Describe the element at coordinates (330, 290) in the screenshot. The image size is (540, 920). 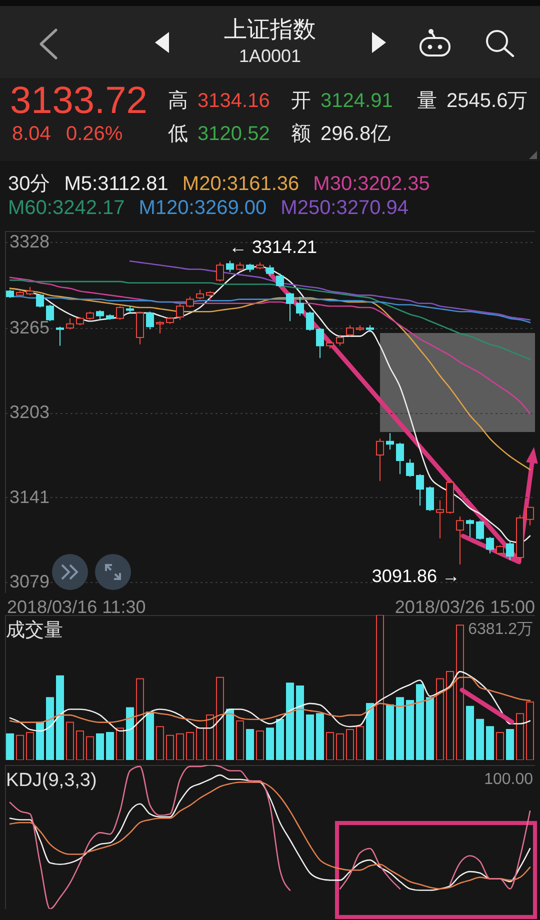
I see `line-series` at that location.